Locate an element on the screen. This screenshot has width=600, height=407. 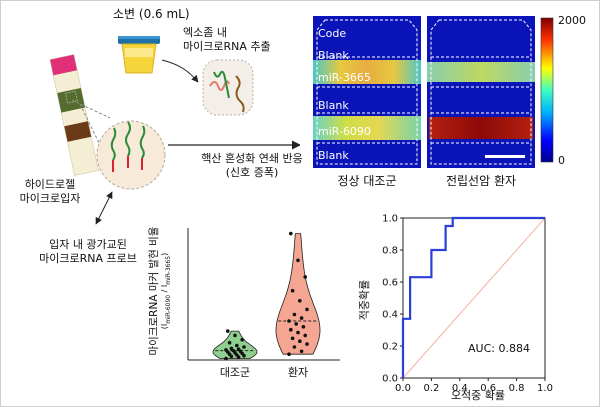
roc-series-reference is located at coordinates (474, 298).